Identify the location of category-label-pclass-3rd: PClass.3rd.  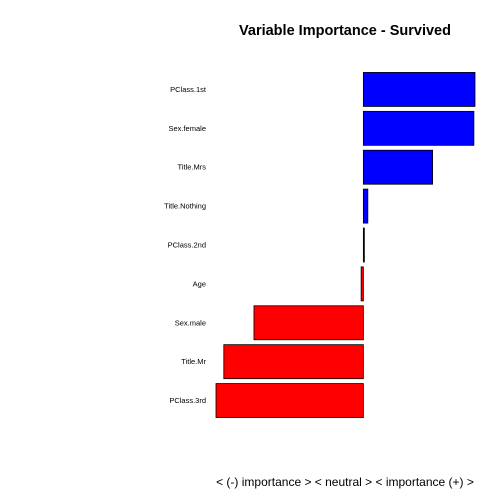
(187, 400).